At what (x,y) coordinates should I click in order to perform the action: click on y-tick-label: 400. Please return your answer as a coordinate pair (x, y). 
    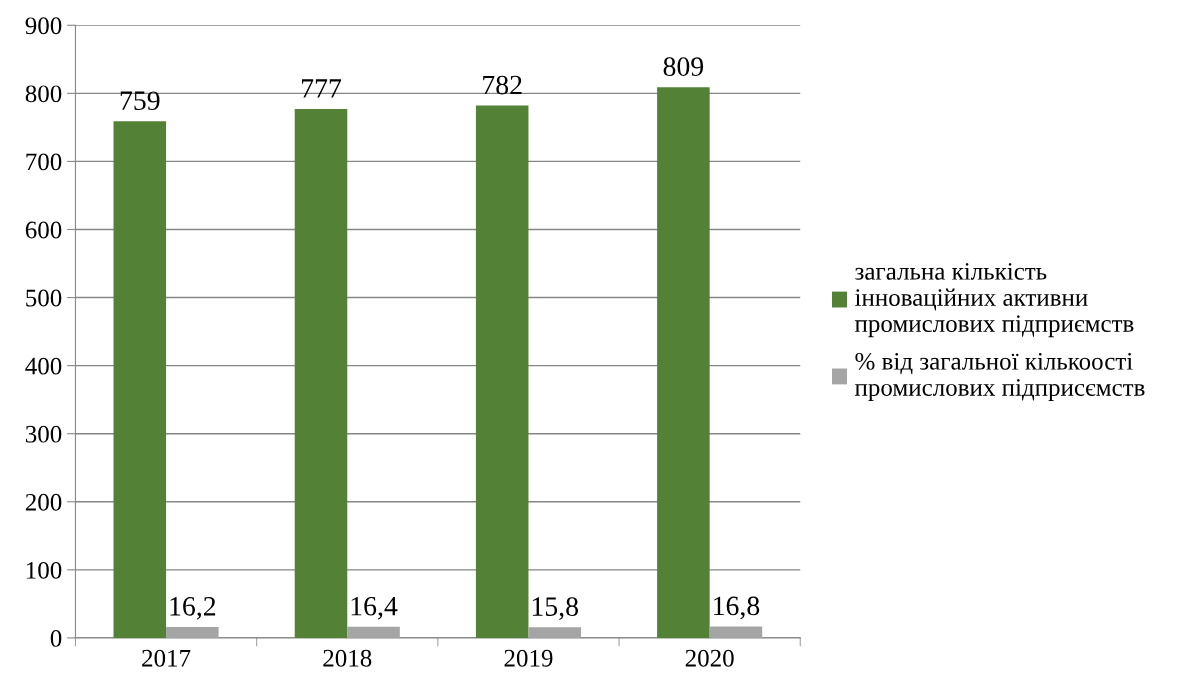
    Looking at the image, I should click on (43, 366).